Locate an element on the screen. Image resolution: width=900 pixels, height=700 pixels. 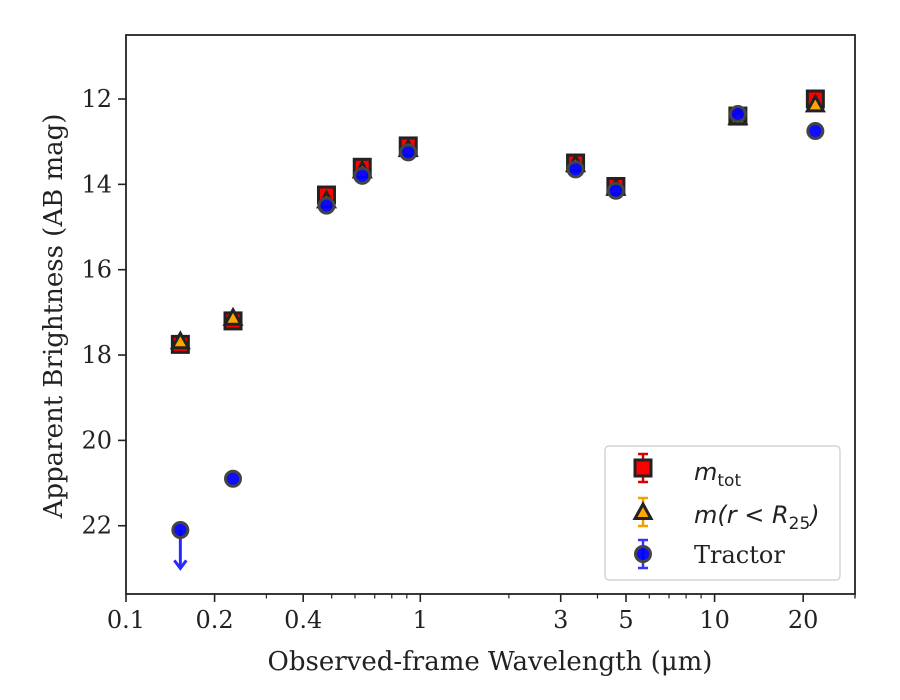
legend: mtot m(r < R25) Tractor is located at coordinates (722, 513).